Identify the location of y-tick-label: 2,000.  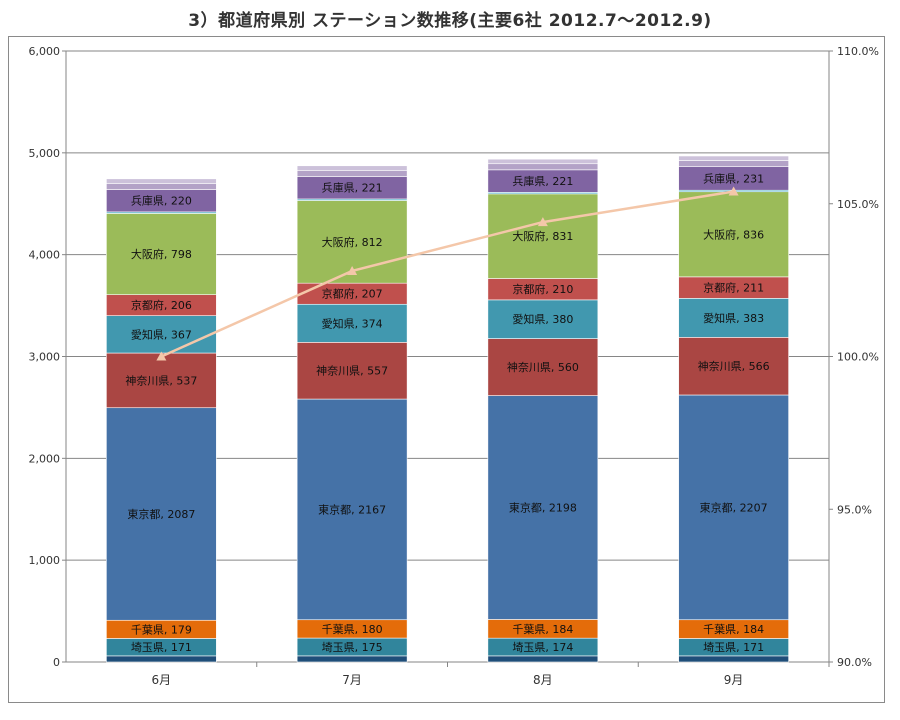
(45, 458).